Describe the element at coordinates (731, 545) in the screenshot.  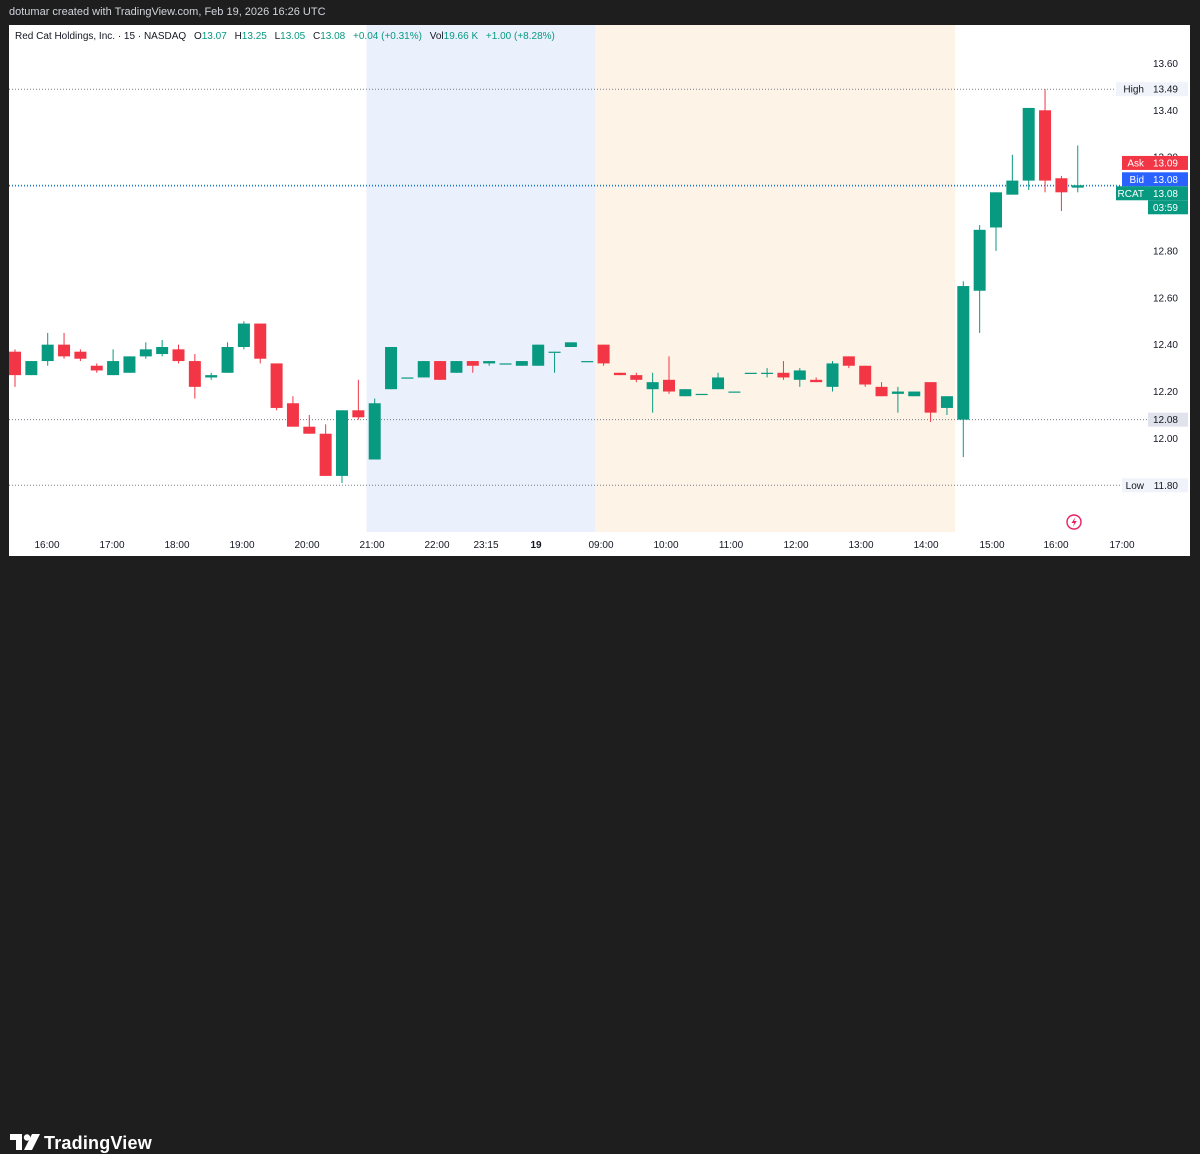
I see `time-tick-label: 11:00` at that location.